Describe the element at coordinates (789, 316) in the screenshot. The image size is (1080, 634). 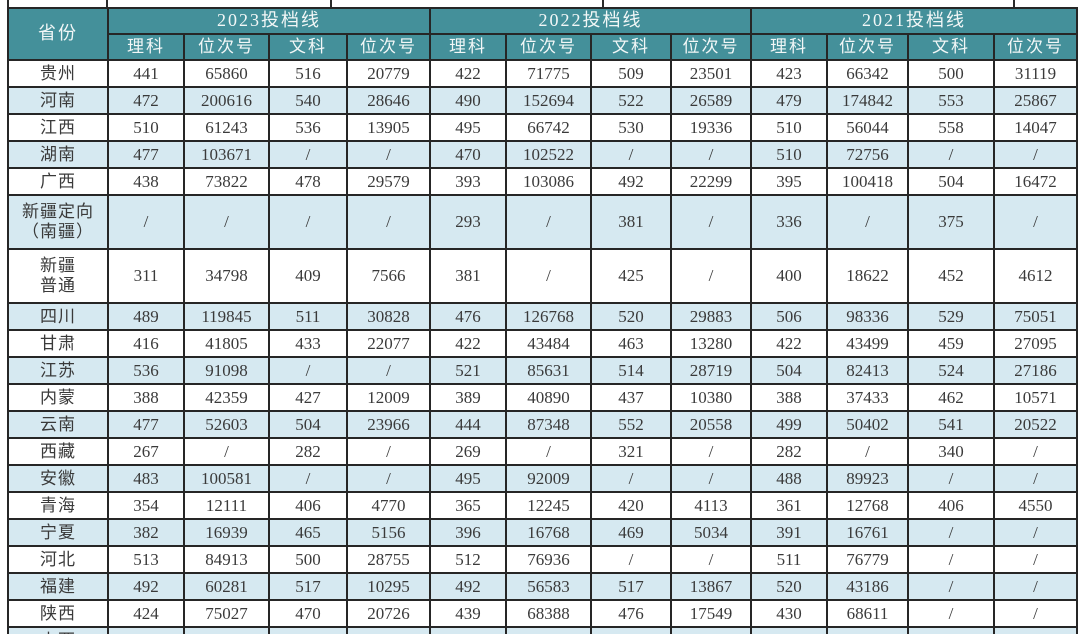
I see `value-cell: 506` at that location.